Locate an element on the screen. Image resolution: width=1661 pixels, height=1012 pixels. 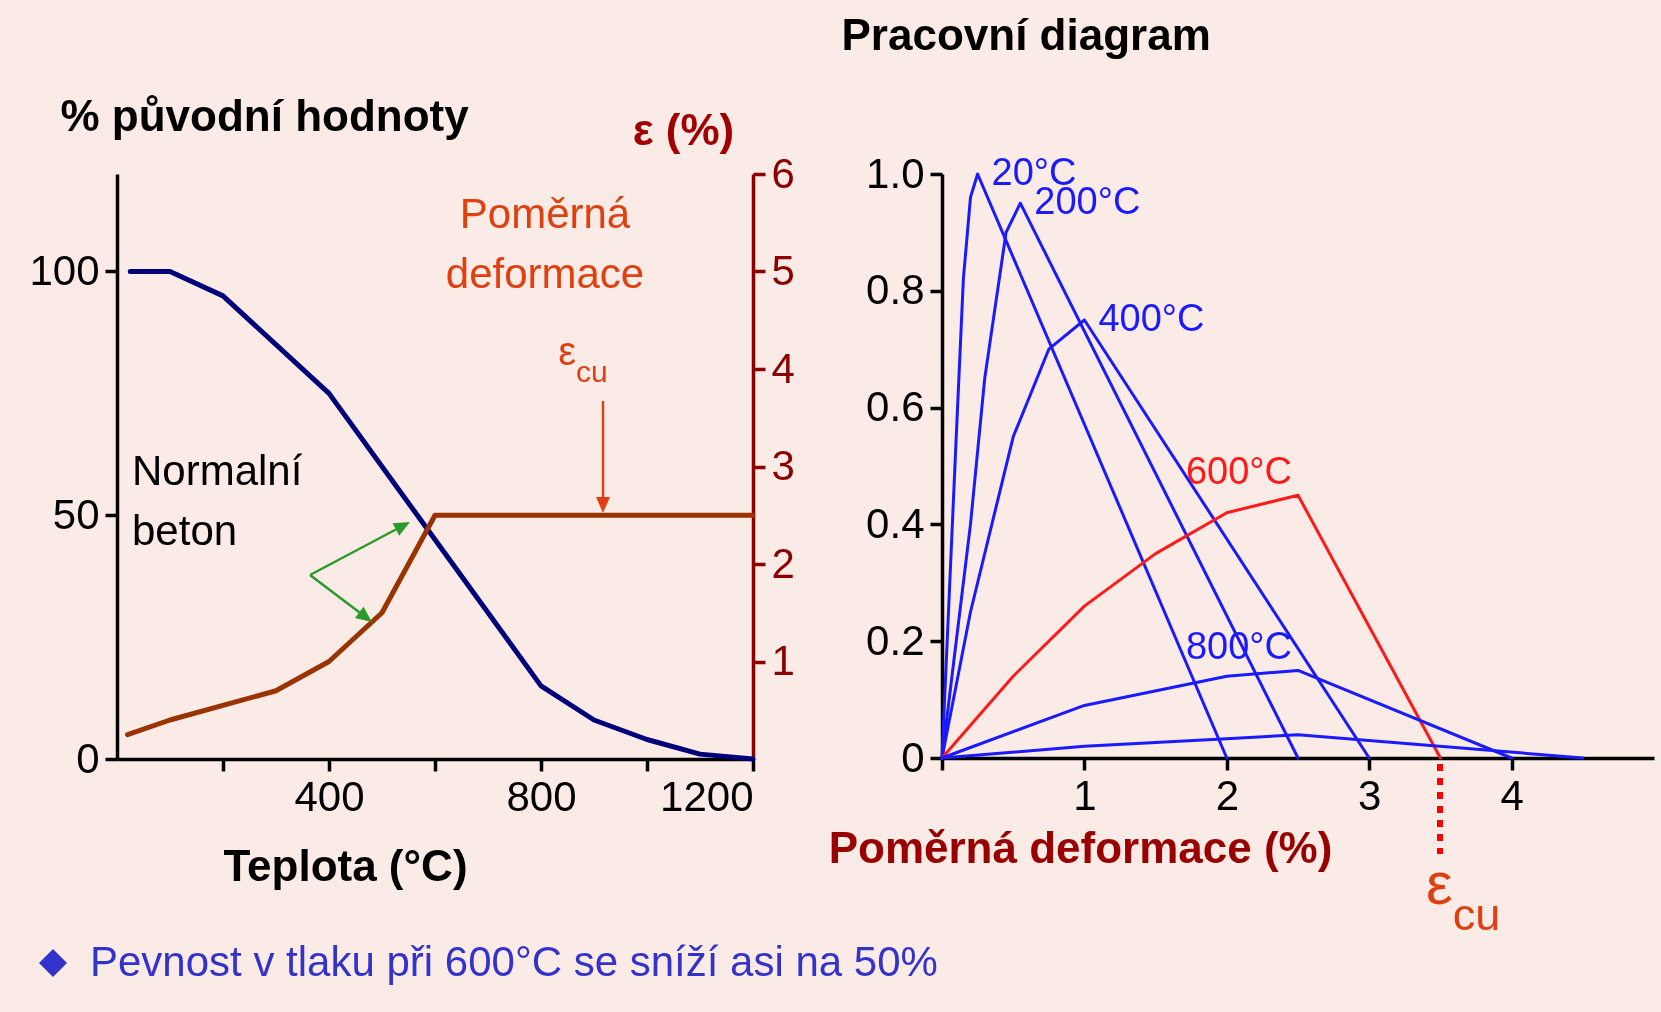
x-tick-label: 1 is located at coordinates (1085, 795).